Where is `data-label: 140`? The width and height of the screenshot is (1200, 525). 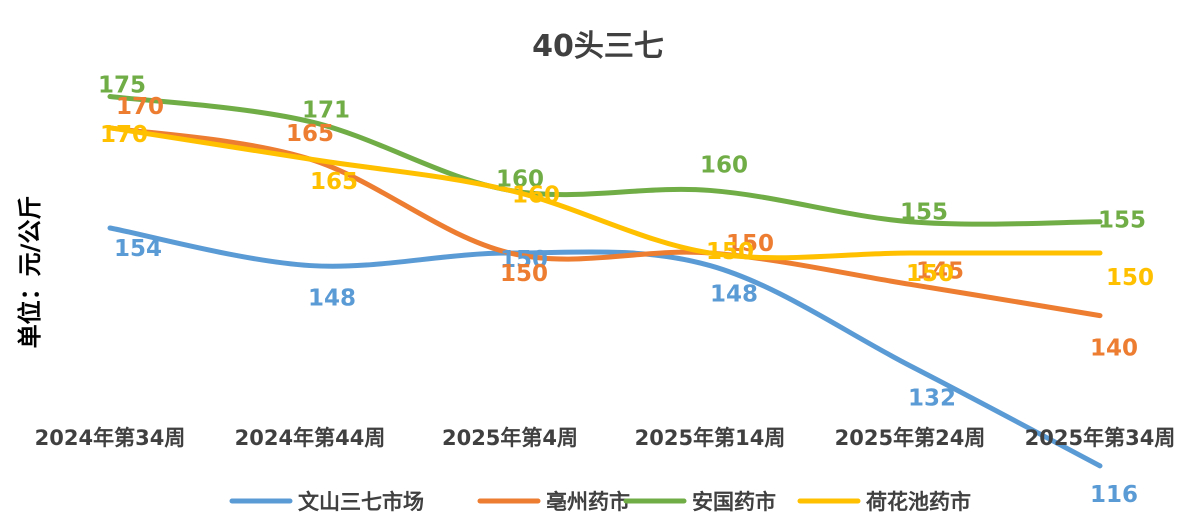 data-label: 140 is located at coordinates (1114, 349).